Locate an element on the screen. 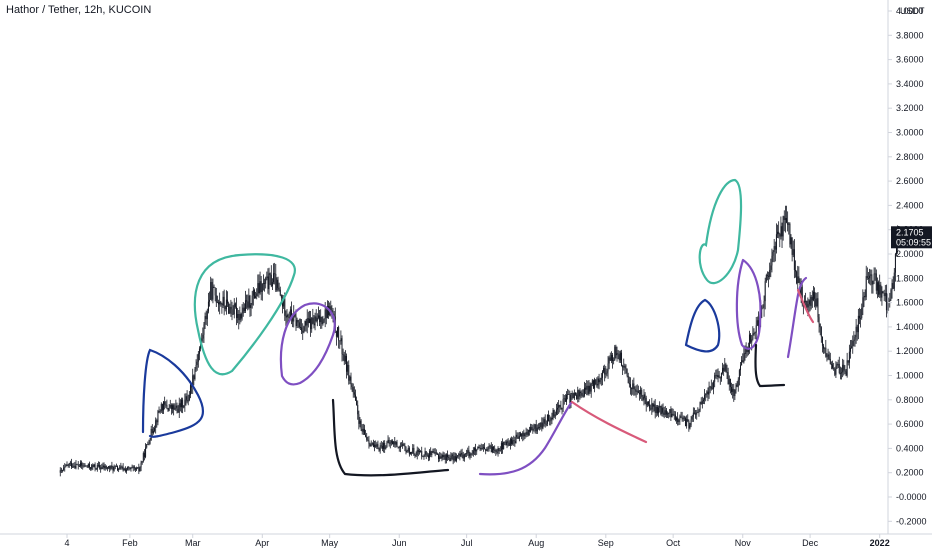 The height and width of the screenshot is (550, 932). symbol-title: Hathor / Tether, 12h, KUCOIN is located at coordinates (79, 10).